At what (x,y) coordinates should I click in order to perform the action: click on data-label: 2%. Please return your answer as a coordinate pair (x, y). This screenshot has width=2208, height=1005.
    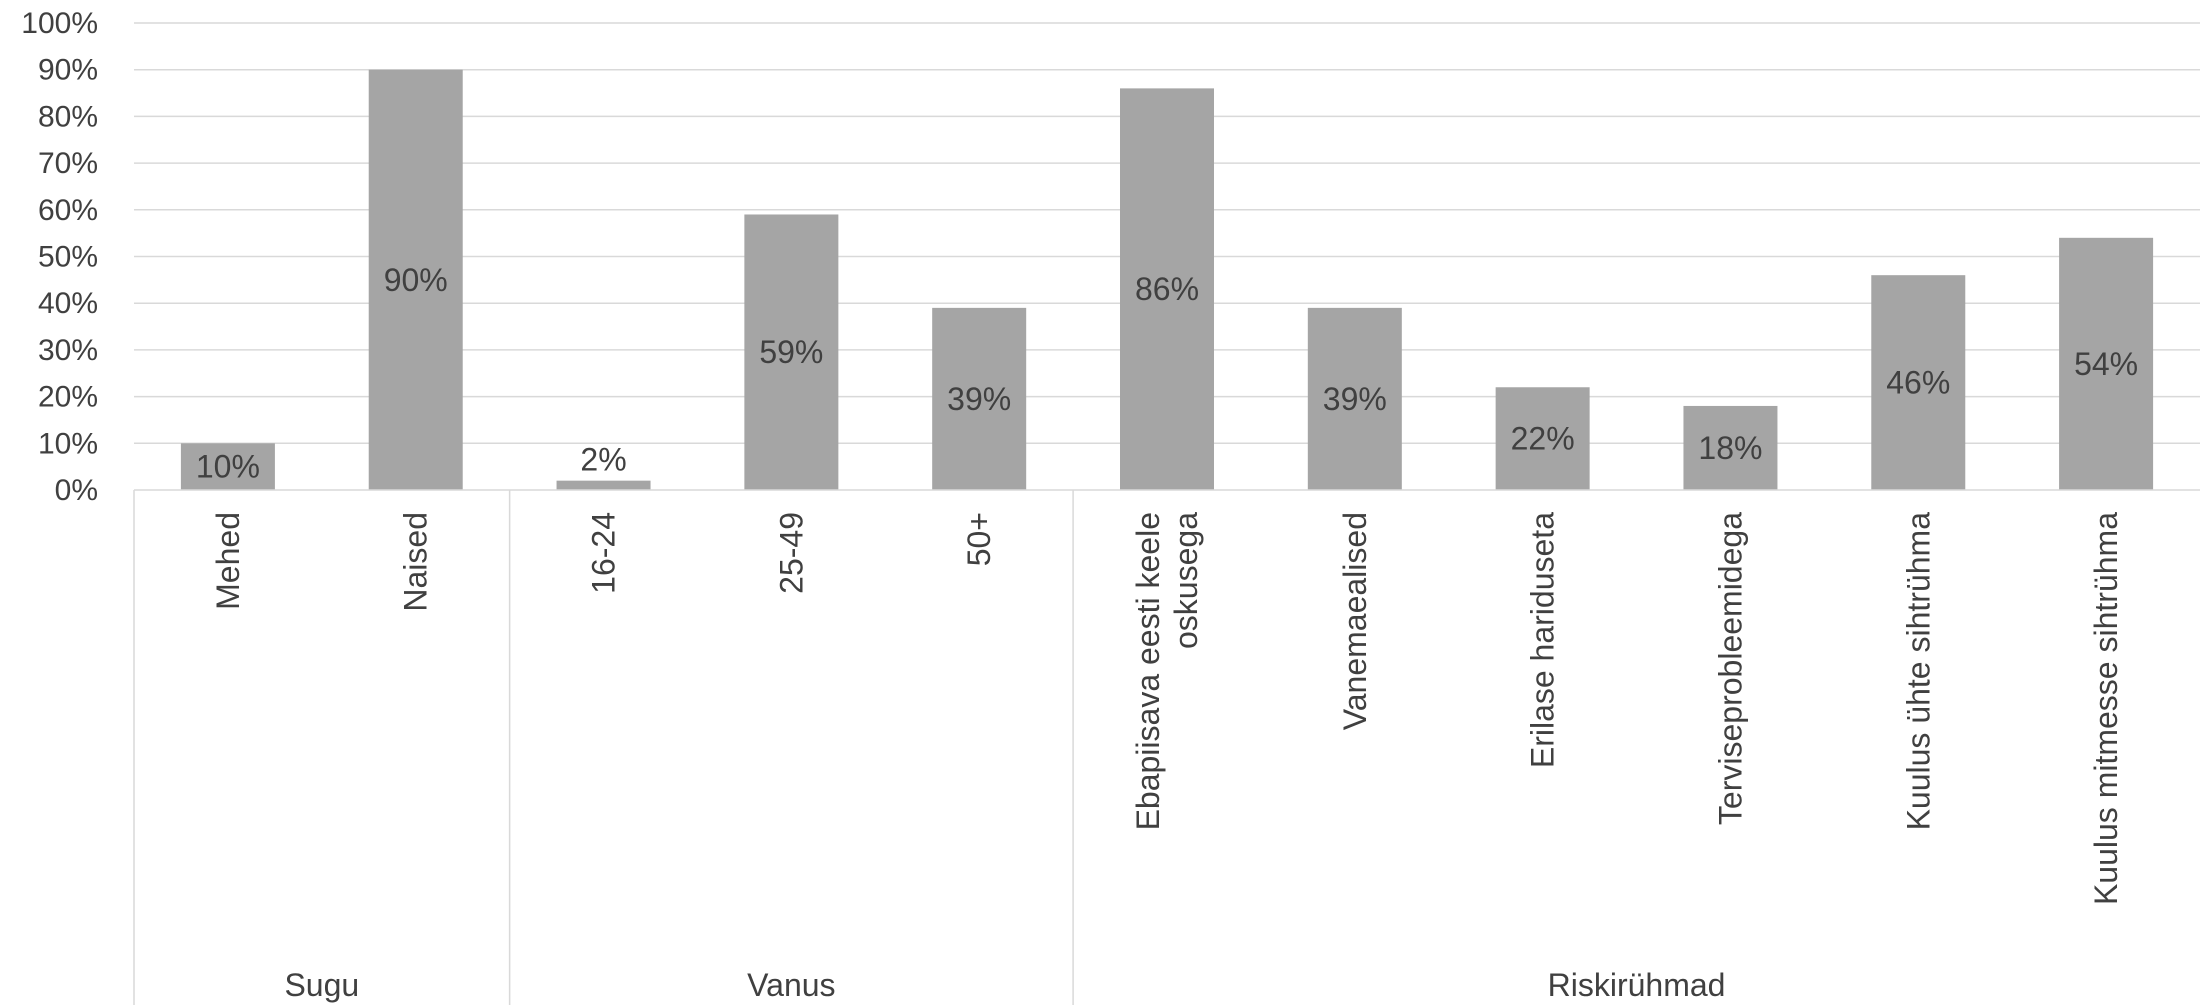
    Looking at the image, I should click on (603, 460).